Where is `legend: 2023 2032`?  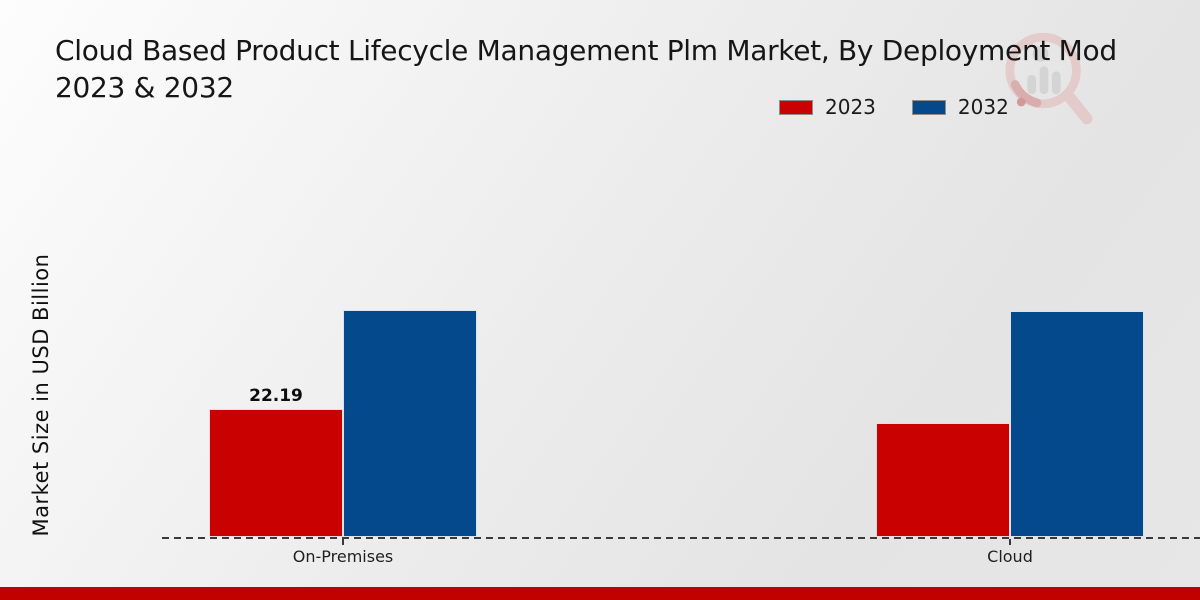 legend: 2023 2032 is located at coordinates (894, 107).